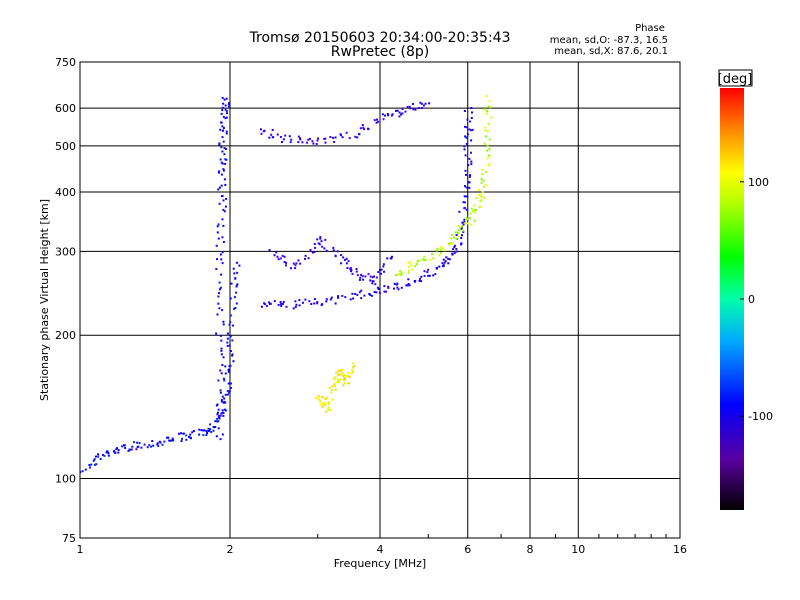 The height and width of the screenshot is (600, 800). I want to click on chart-title-line2: RwPretec (8p), so click(380, 52).